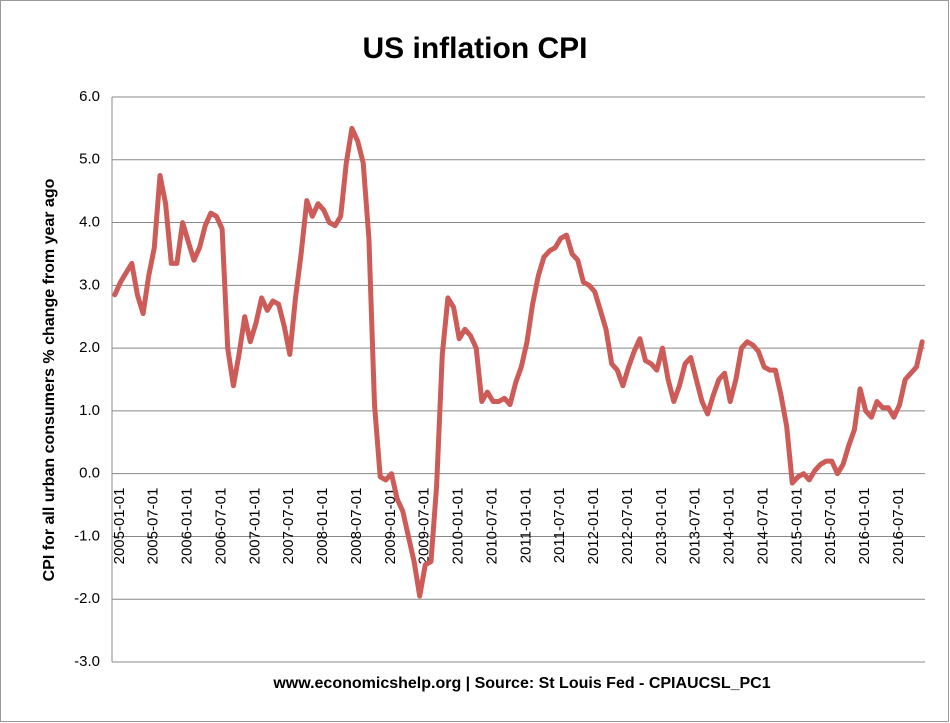 The image size is (950, 723). What do you see at coordinates (695, 526) in the screenshot?
I see `x-tick-label: 2013-07-01` at bounding box center [695, 526].